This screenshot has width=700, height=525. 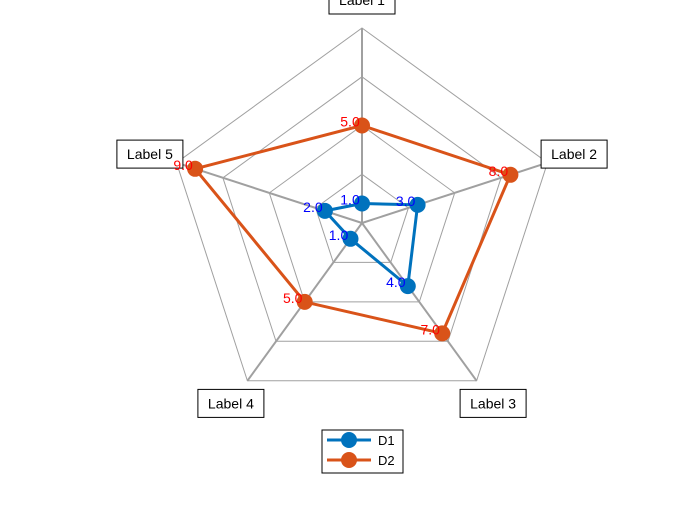 What do you see at coordinates (361, 460) in the screenshot?
I see `legend-item-D2: D2` at bounding box center [361, 460].